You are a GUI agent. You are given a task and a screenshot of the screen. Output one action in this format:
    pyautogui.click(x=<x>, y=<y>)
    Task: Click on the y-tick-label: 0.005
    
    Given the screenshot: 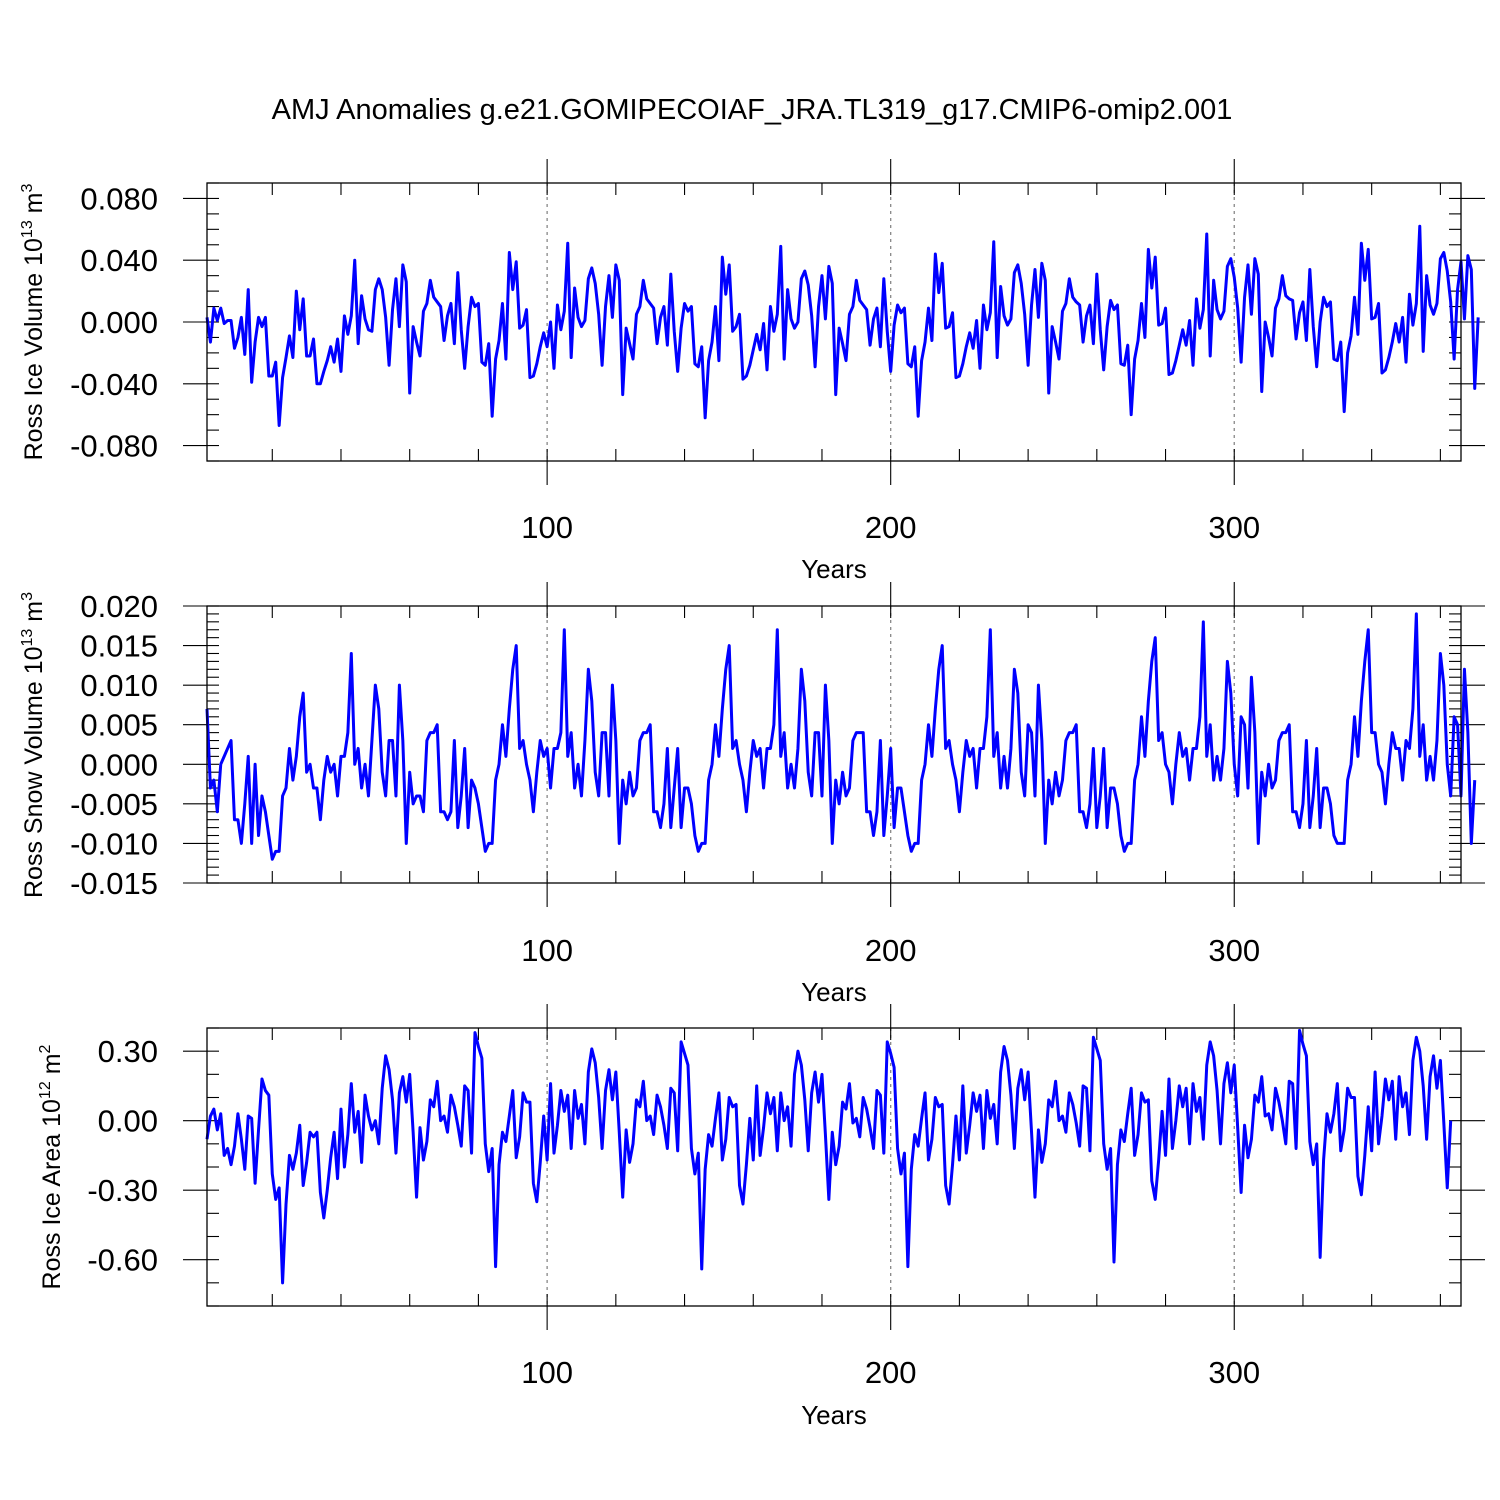 What is the action you would take?
    pyautogui.click(x=119, y=725)
    